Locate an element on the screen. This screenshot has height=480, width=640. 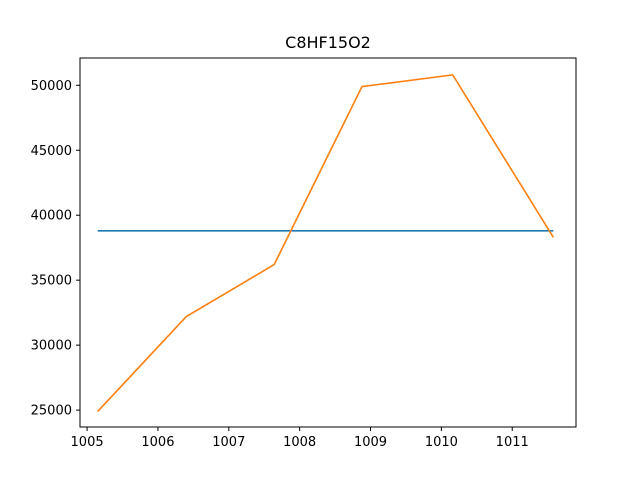
x-tick-label: 1011 is located at coordinates (512, 442).